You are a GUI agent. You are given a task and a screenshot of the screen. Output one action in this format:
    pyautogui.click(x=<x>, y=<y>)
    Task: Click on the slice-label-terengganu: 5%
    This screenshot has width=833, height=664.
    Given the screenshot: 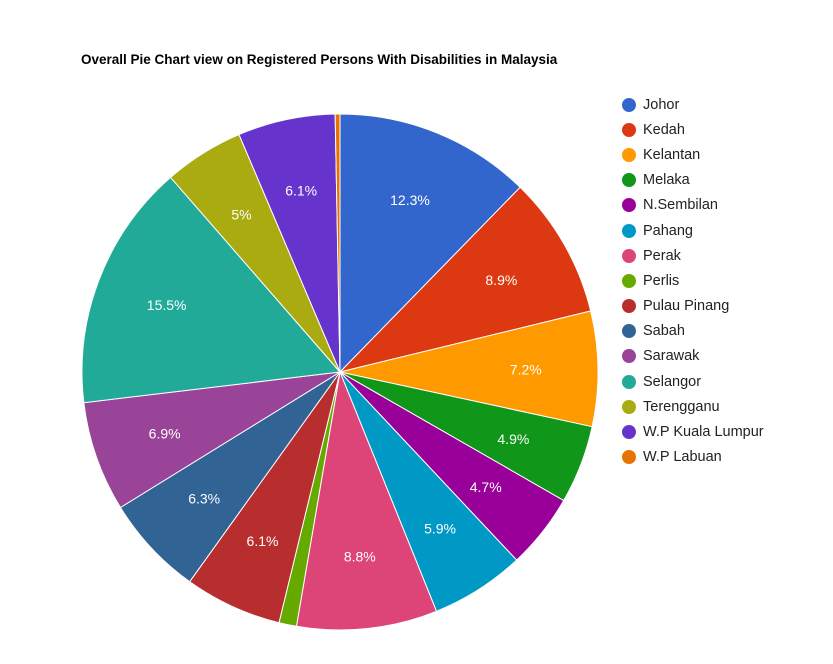 What is the action you would take?
    pyautogui.click(x=241, y=215)
    